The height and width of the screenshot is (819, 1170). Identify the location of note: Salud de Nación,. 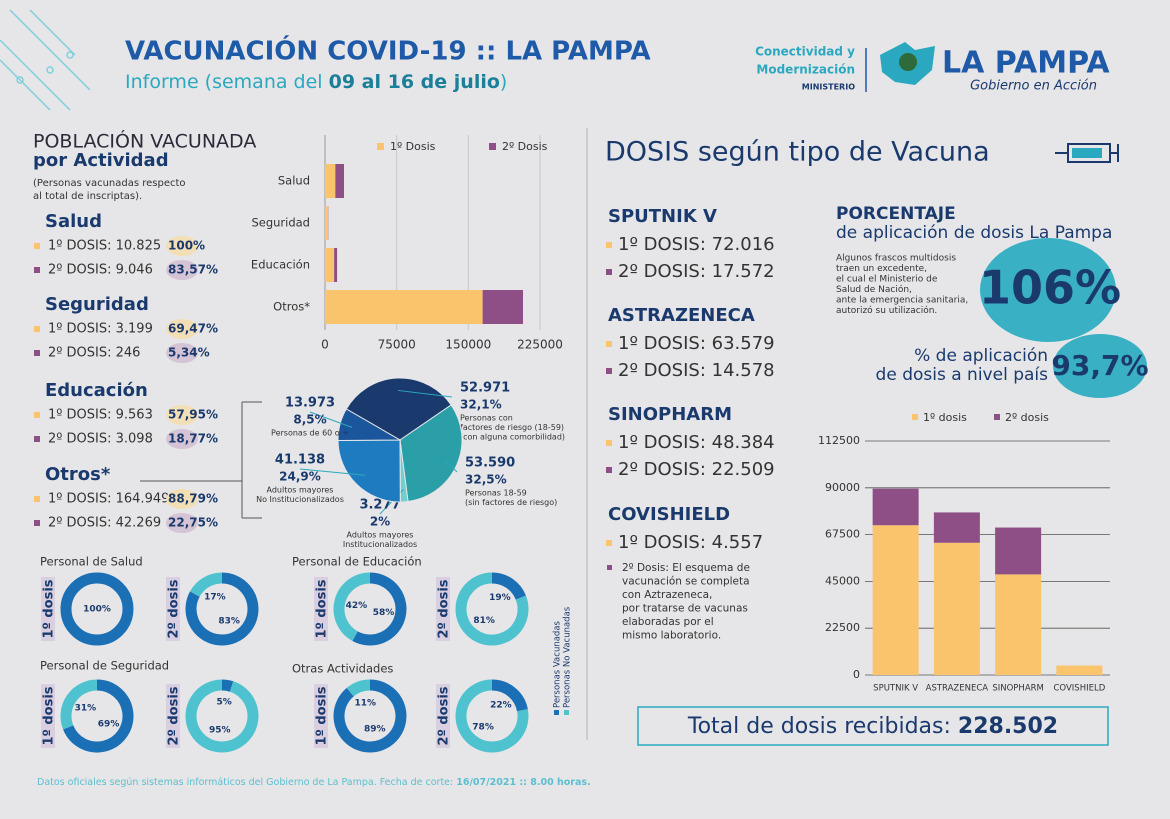
(874, 289).